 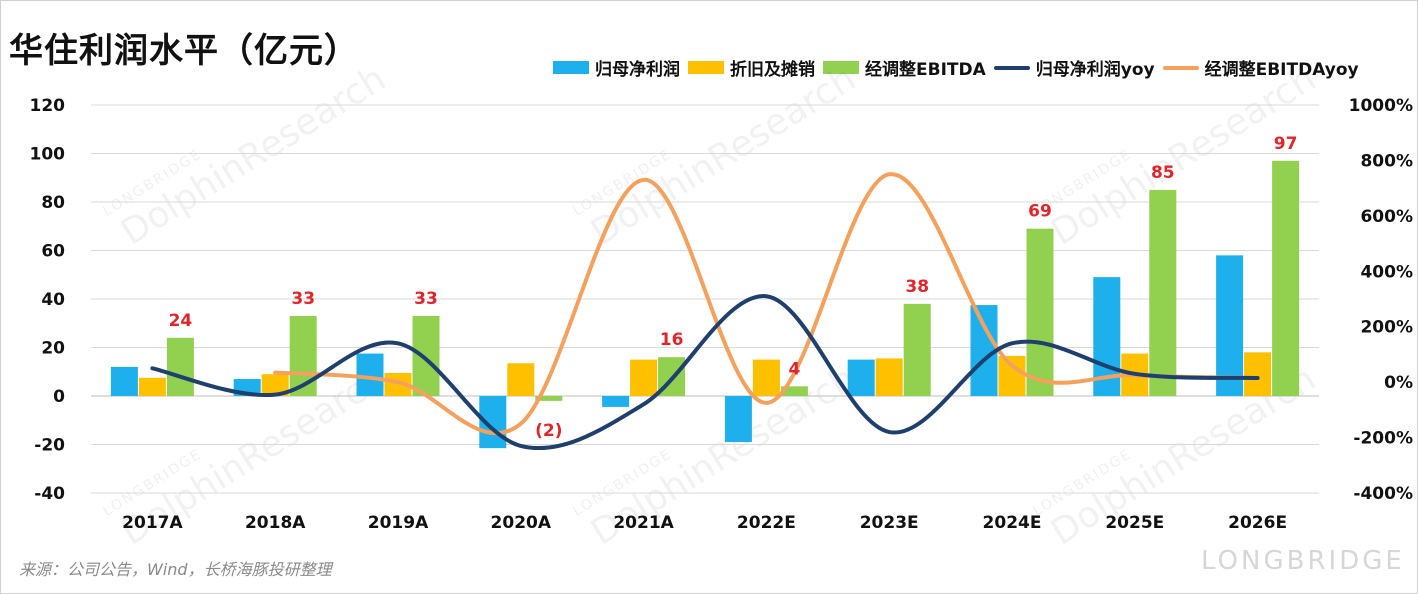 I want to click on y-right-tick-label: 0%, so click(x=1398, y=383).